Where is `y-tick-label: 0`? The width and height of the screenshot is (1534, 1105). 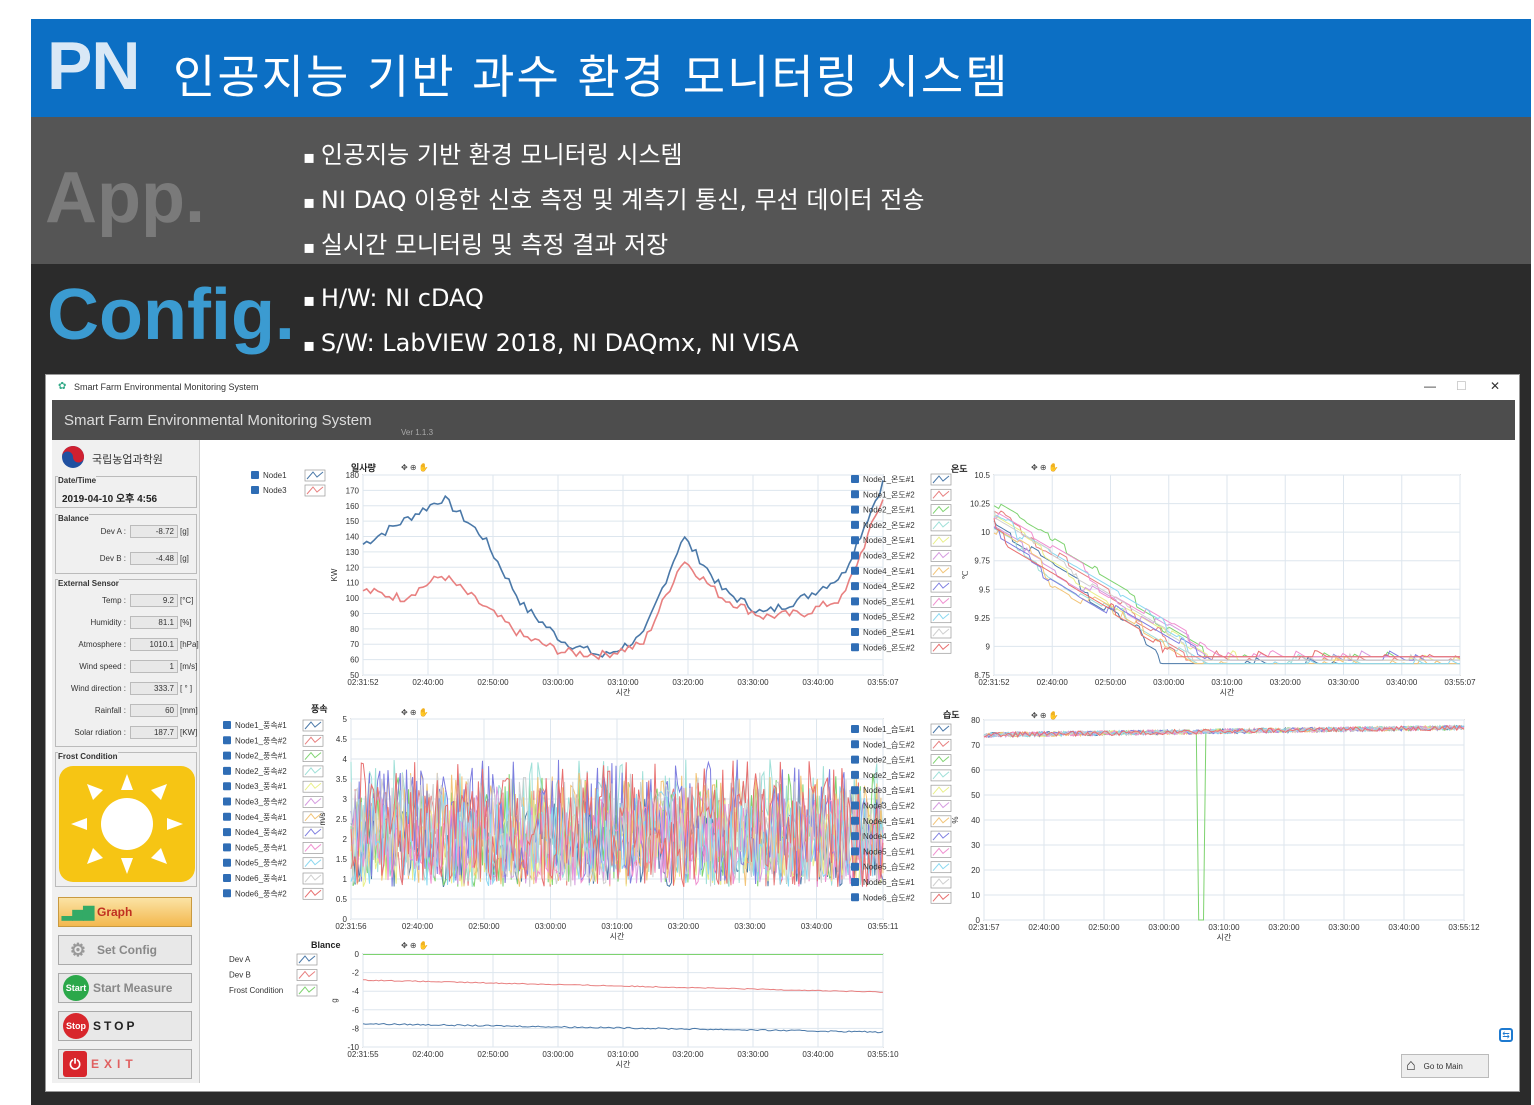 y-tick-label: 0 is located at coordinates (357, 954).